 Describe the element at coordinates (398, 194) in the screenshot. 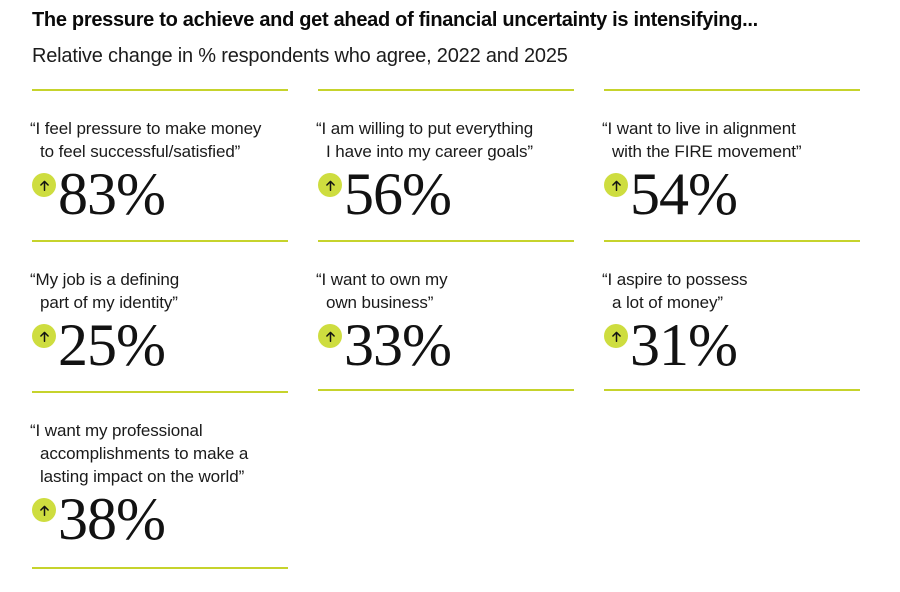

I see `stat-value: 56%` at that location.